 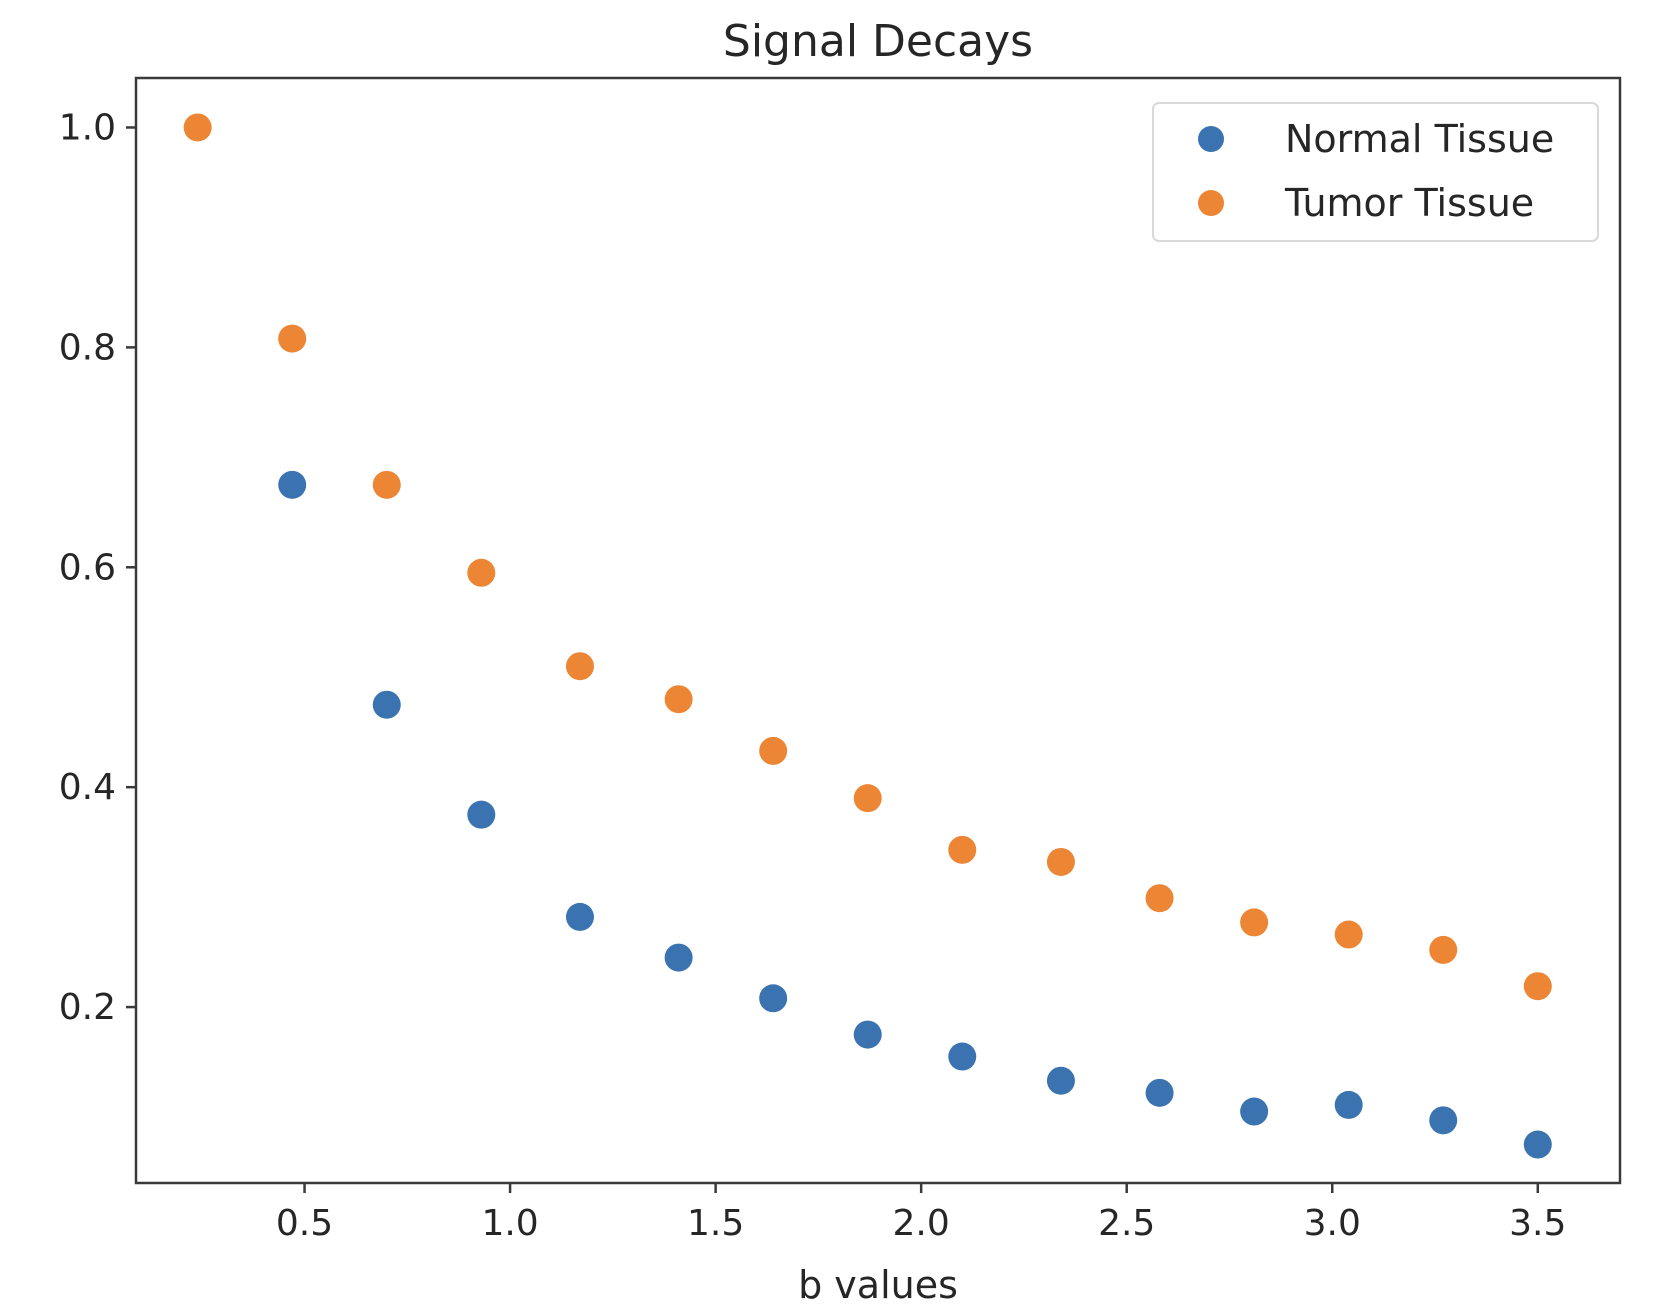 I want to click on legend-marker-normal-tissue, so click(x=1211, y=139).